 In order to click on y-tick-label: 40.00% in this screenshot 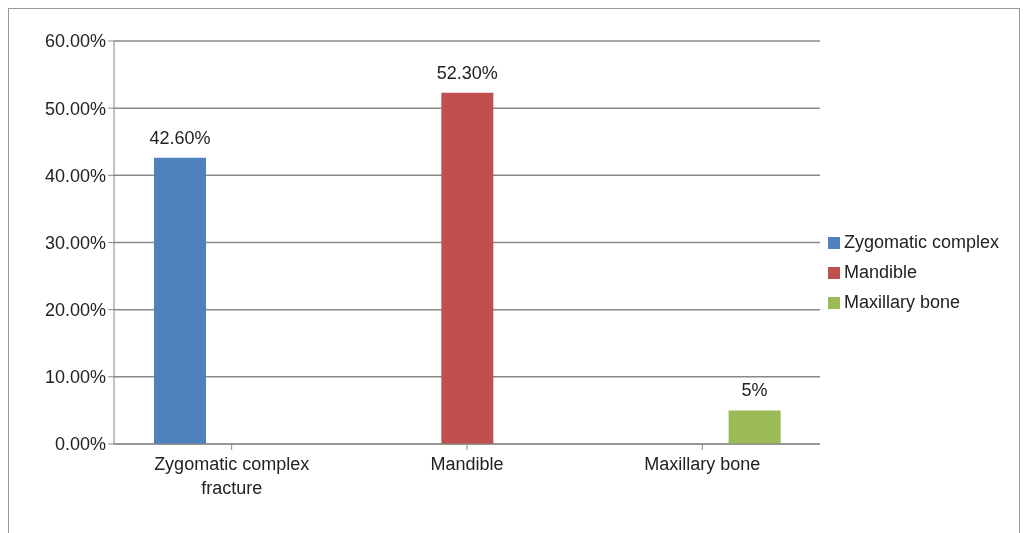, I will do `click(75, 175)`.